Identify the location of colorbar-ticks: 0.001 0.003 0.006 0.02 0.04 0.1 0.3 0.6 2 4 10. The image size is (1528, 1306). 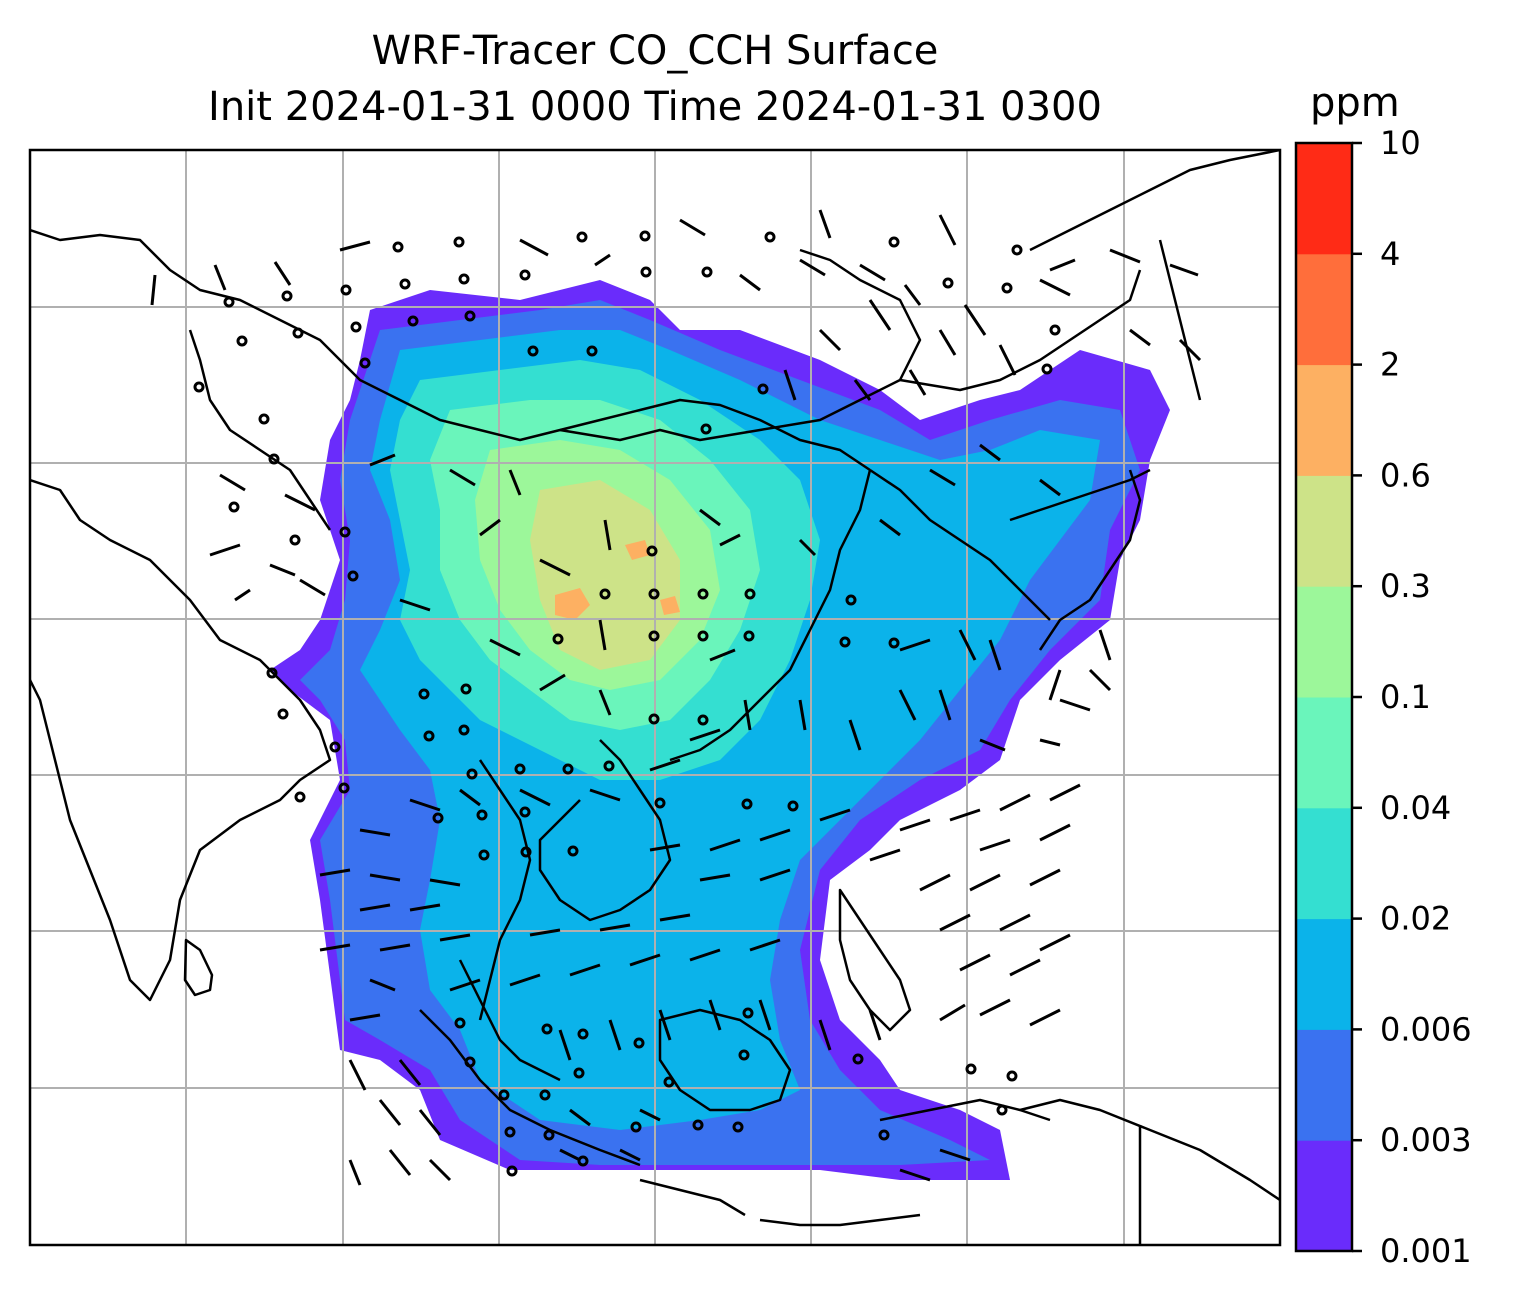
(1412, 697).